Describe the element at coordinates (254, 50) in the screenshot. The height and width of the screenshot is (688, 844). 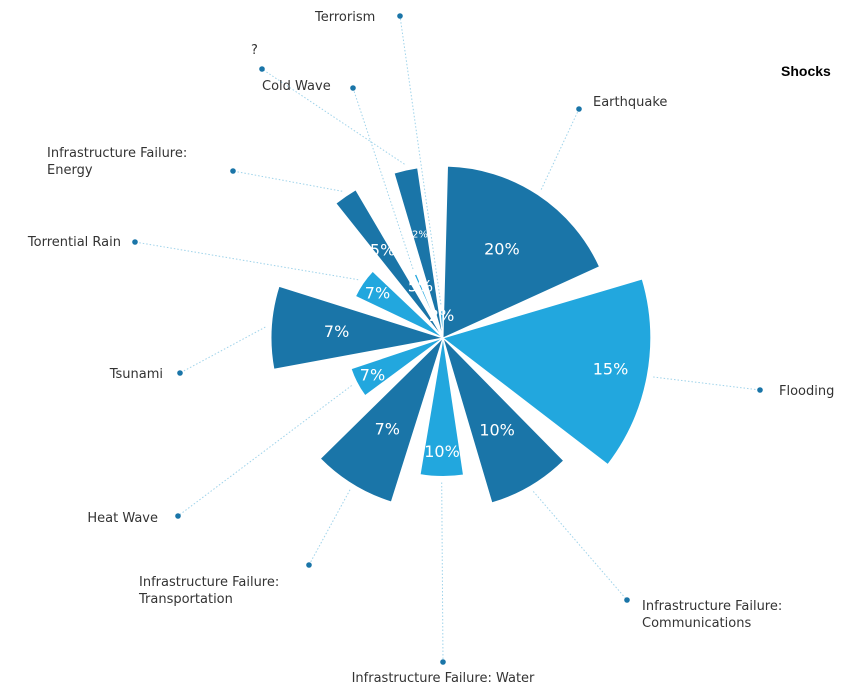
I see `category-label: ?` at that location.